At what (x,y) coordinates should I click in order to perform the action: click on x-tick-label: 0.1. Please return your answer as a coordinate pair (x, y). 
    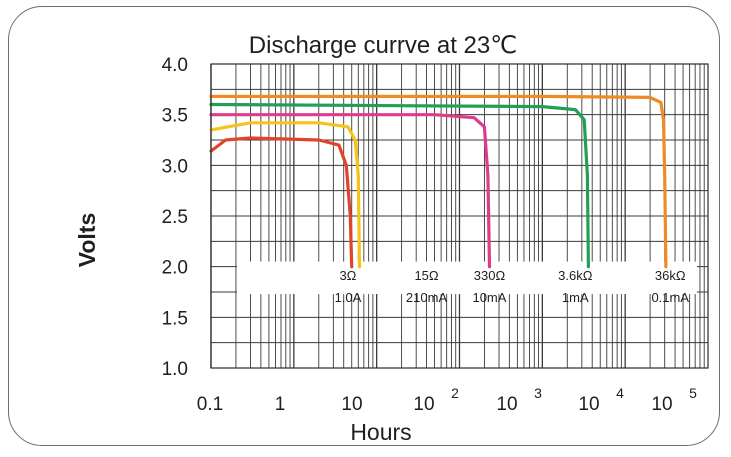
    Looking at the image, I should click on (210, 404).